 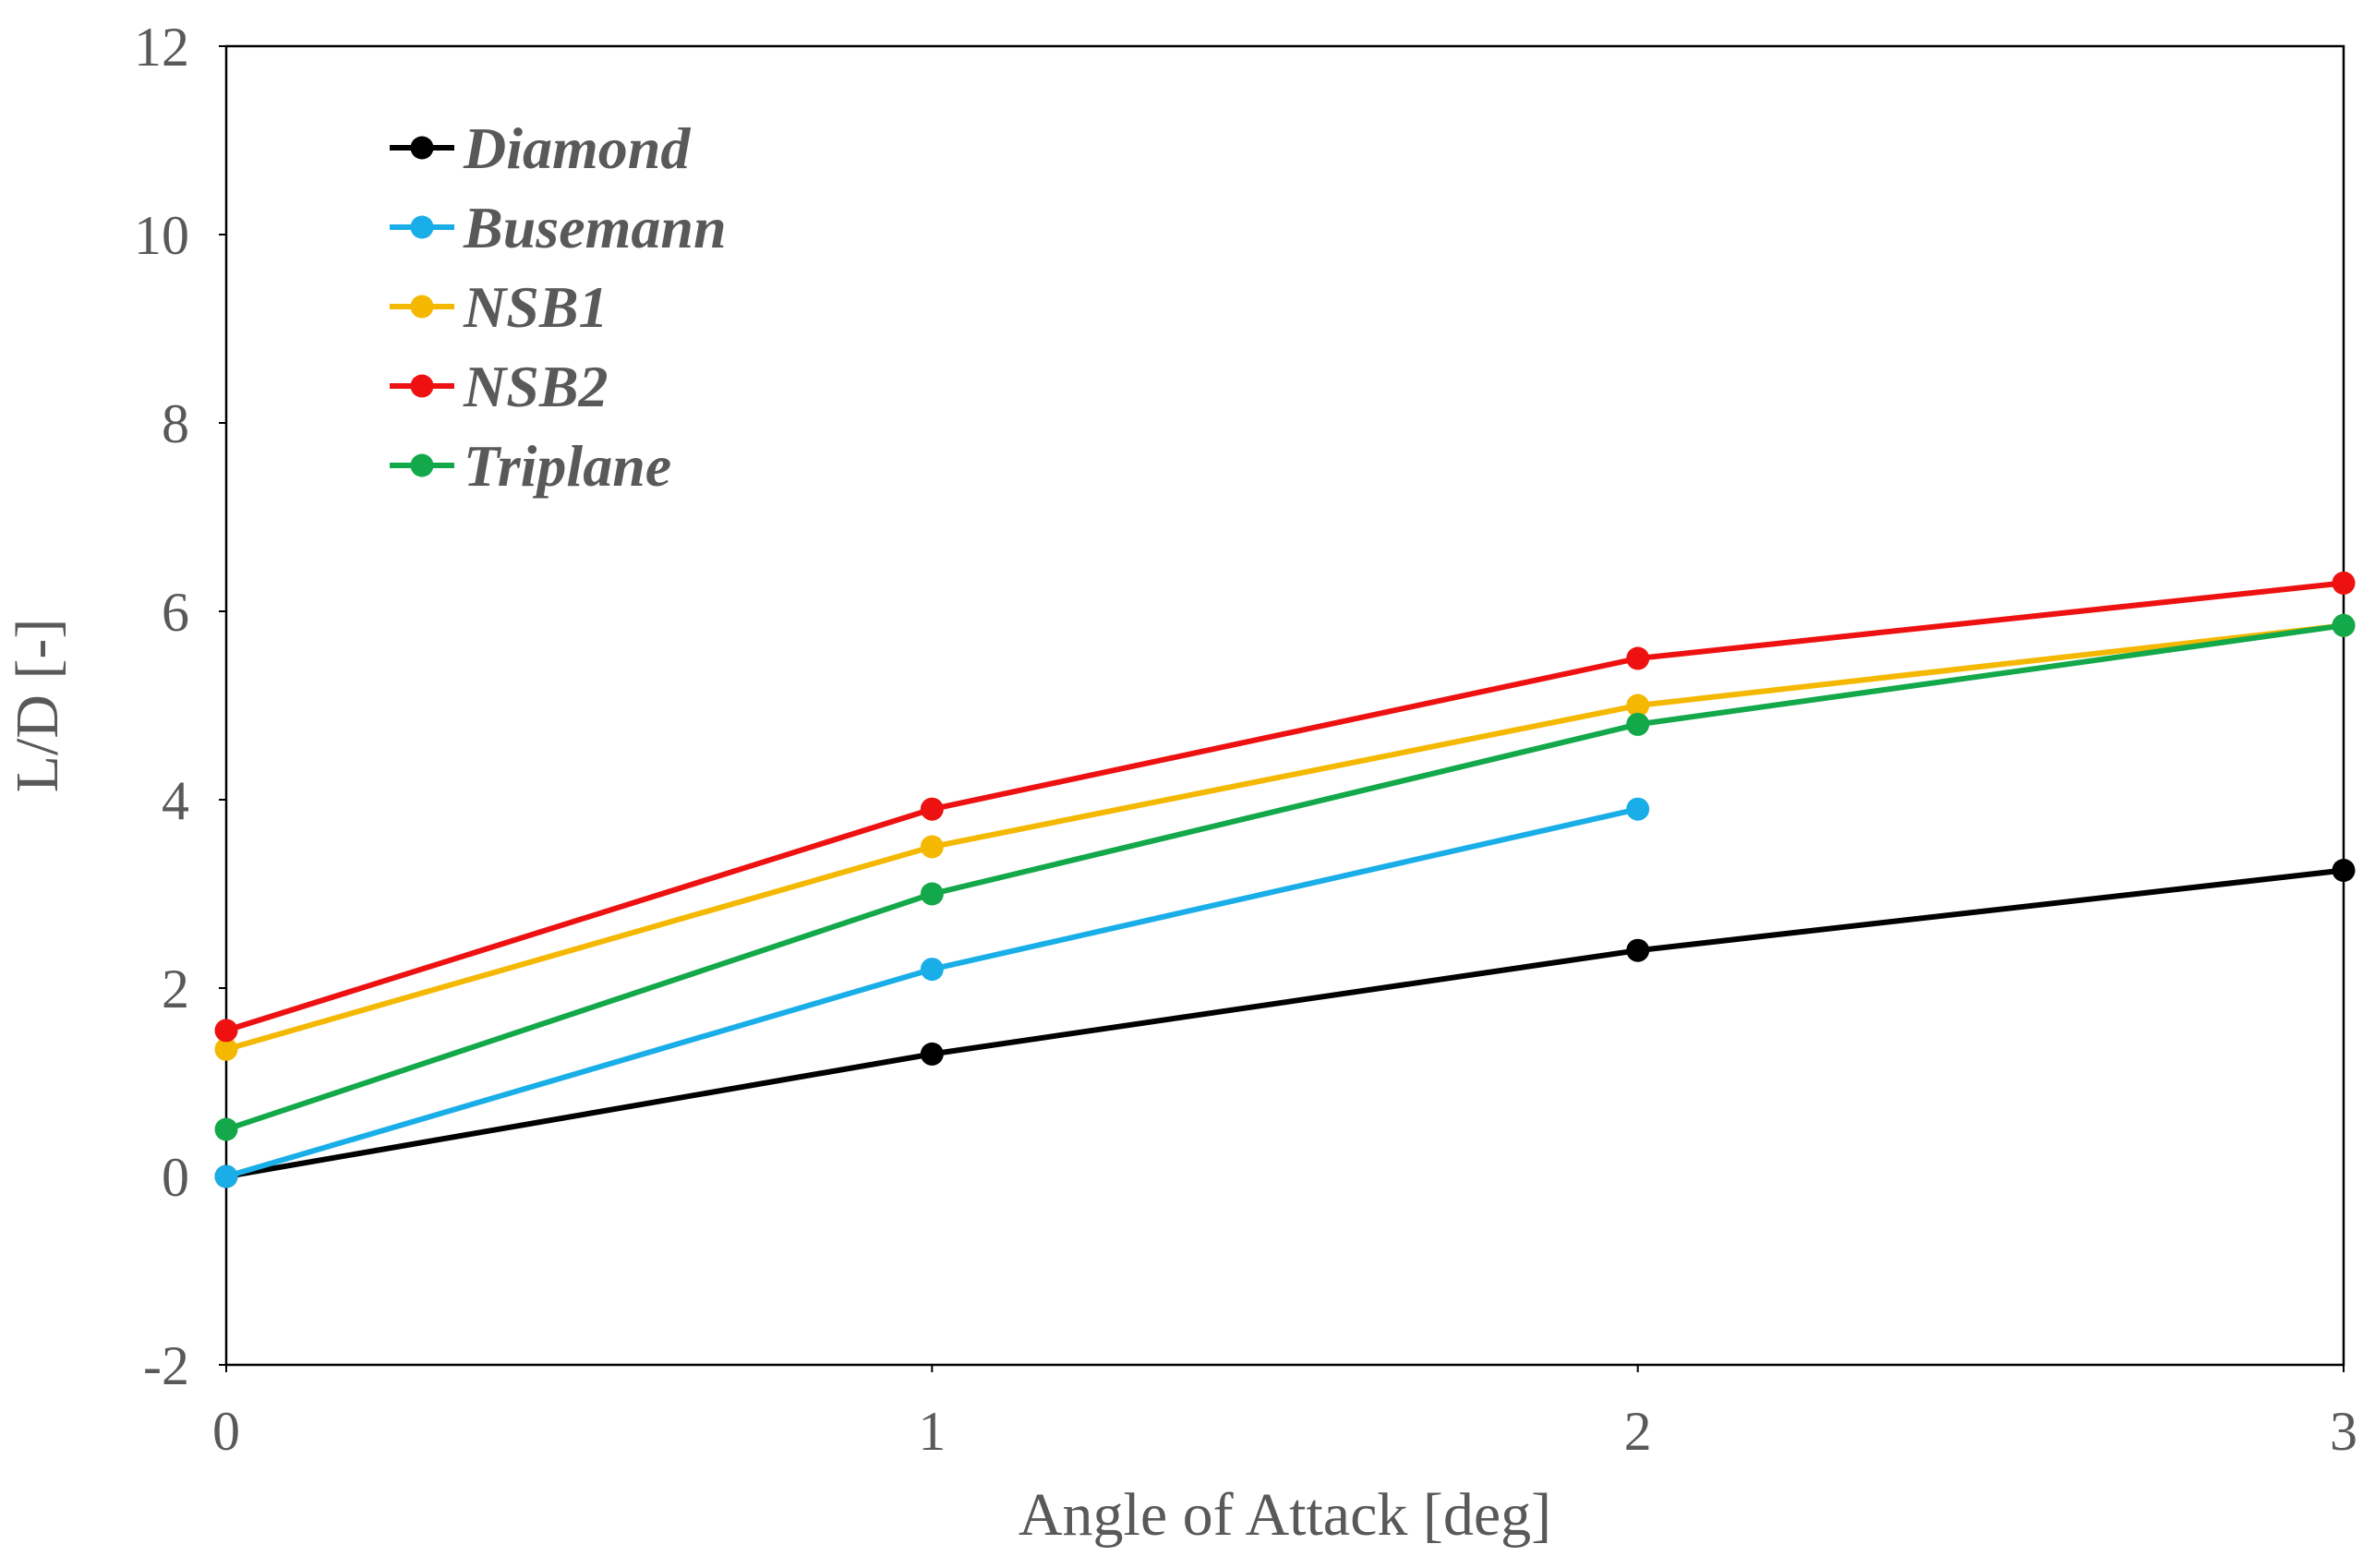 What do you see at coordinates (536, 386) in the screenshot?
I see `legend-label-nsb2: NSB2` at bounding box center [536, 386].